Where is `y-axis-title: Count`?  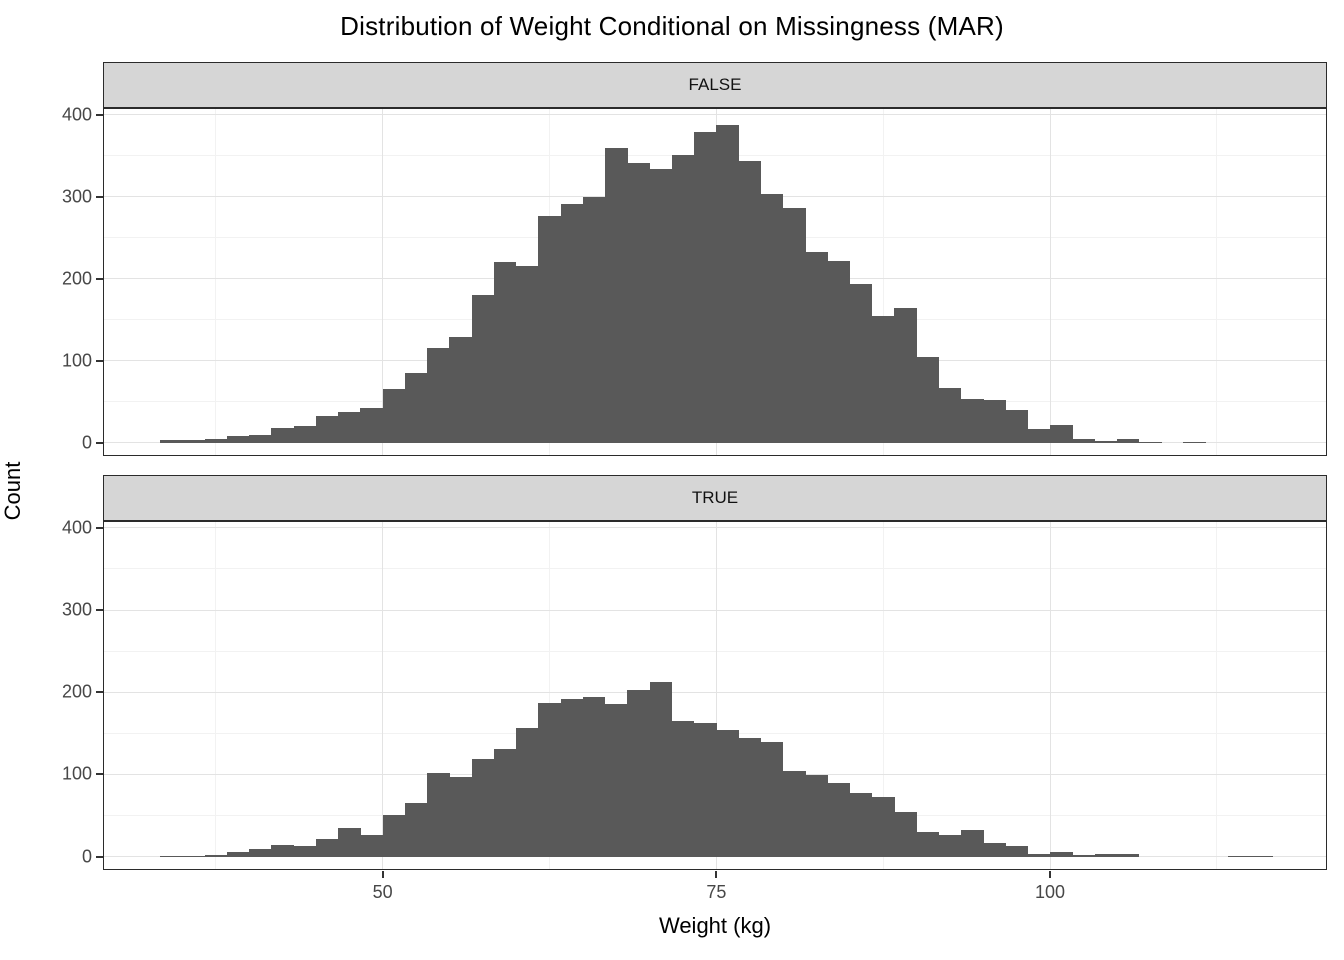
y-axis-title: Count is located at coordinates (12, 491).